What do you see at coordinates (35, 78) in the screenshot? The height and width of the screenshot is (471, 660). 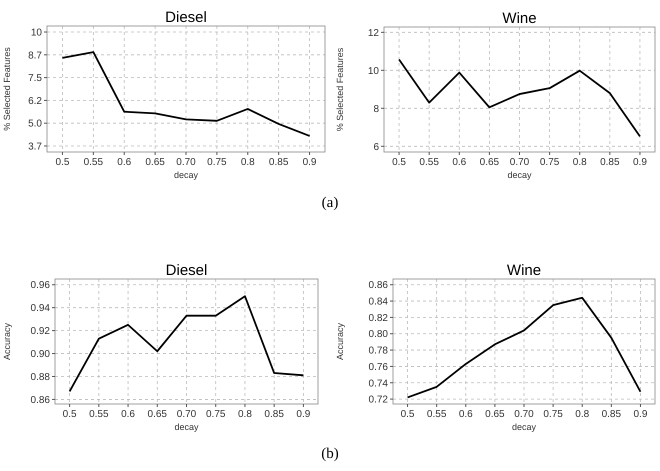 I see `y-tick-label: 7.5` at bounding box center [35, 78].